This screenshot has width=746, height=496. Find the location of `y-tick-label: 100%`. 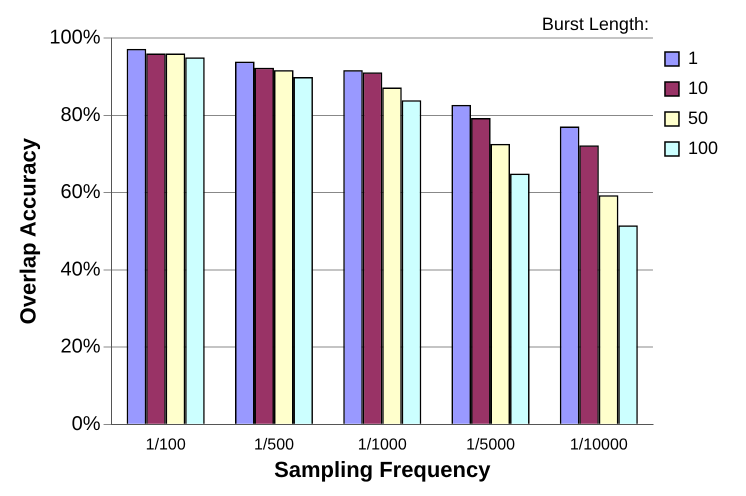

y-tick-label: 100% is located at coordinates (75, 37).